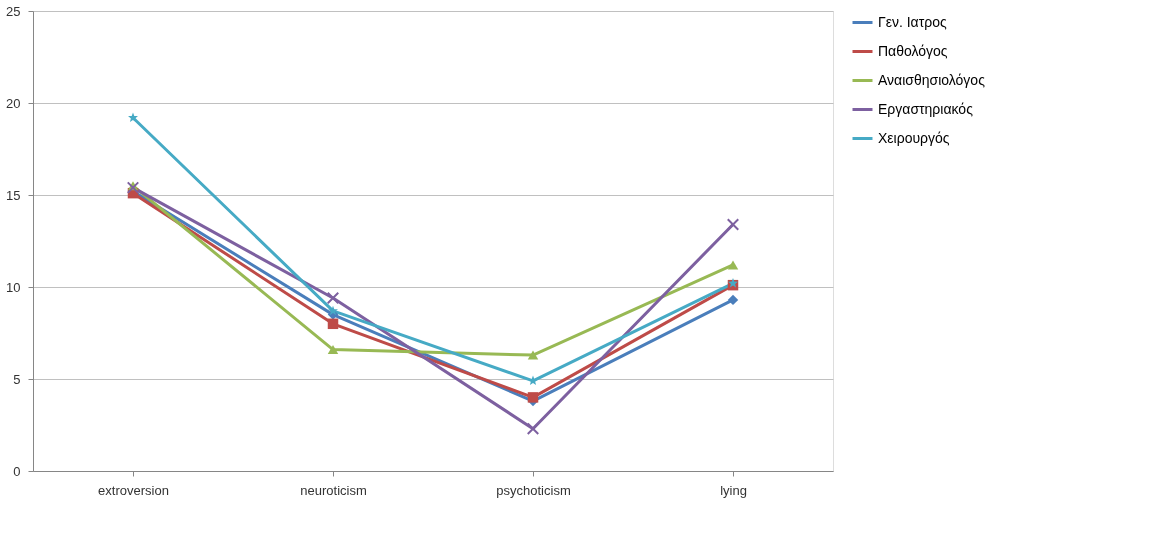 The height and width of the screenshot is (544, 1150). Describe the element at coordinates (533, 490) in the screenshot. I see `x-tick-label: psychoticism` at that location.